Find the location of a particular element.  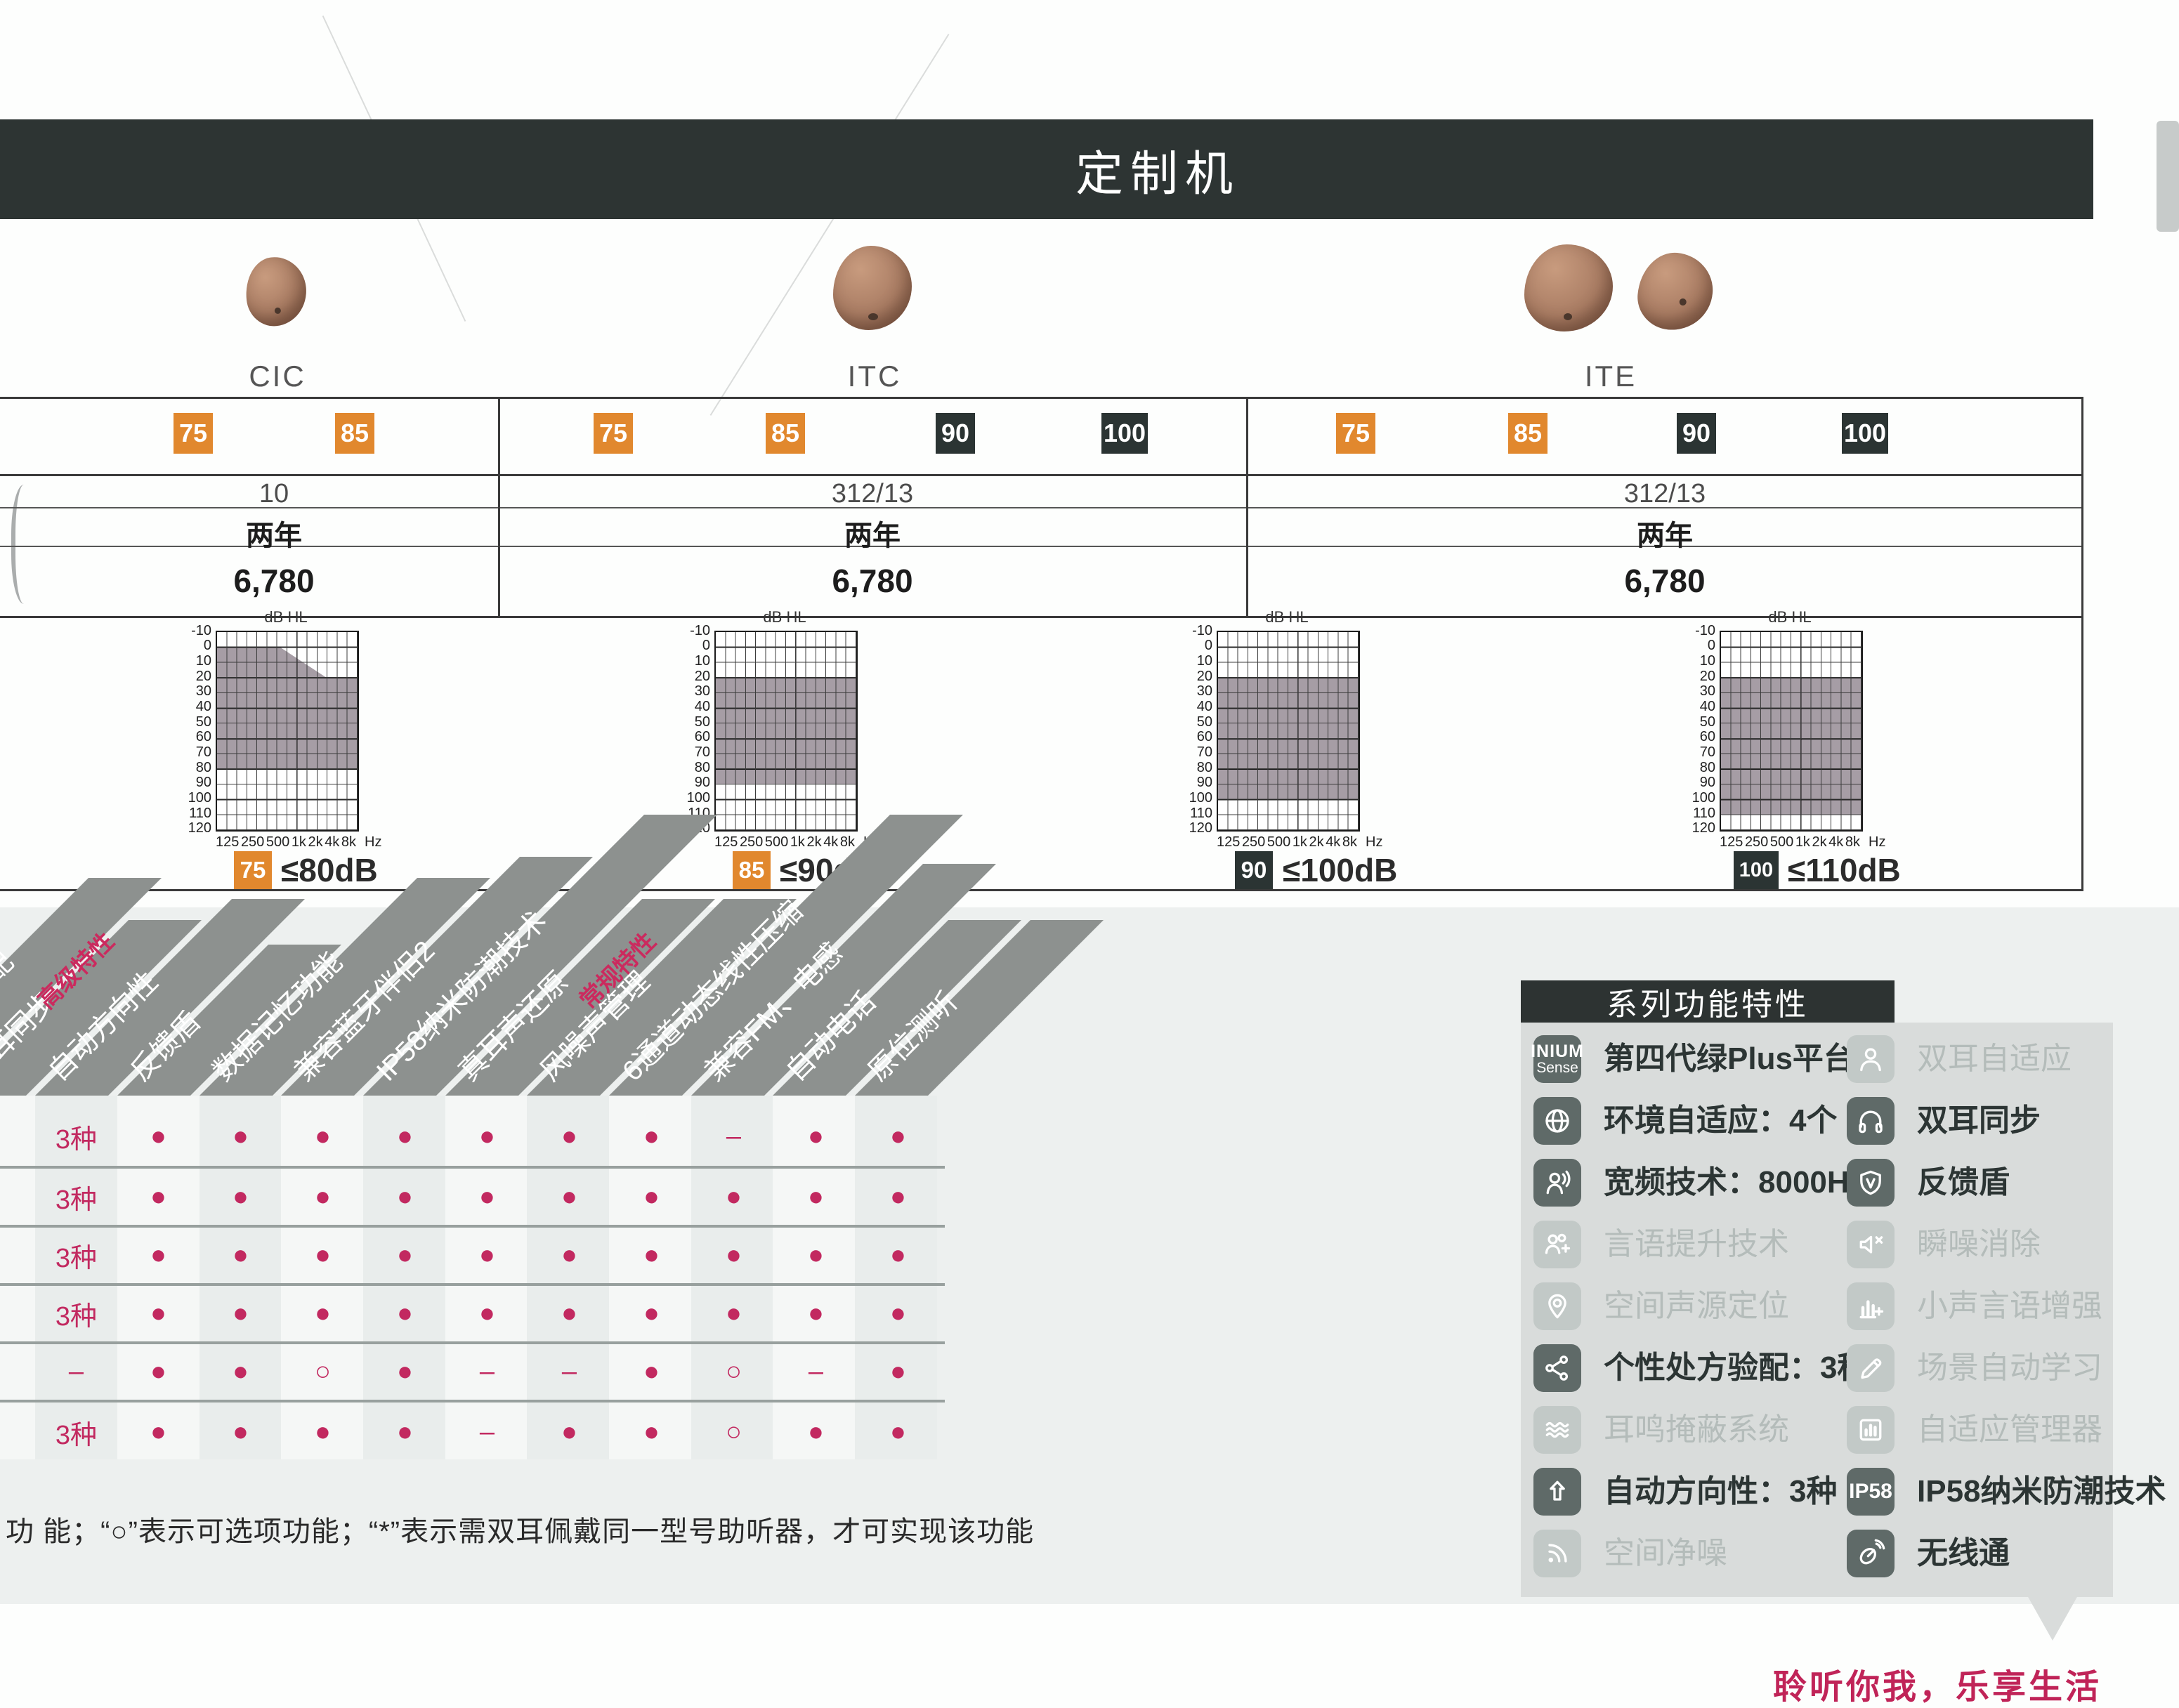

battery-value: 10 is located at coordinates (274, 493).